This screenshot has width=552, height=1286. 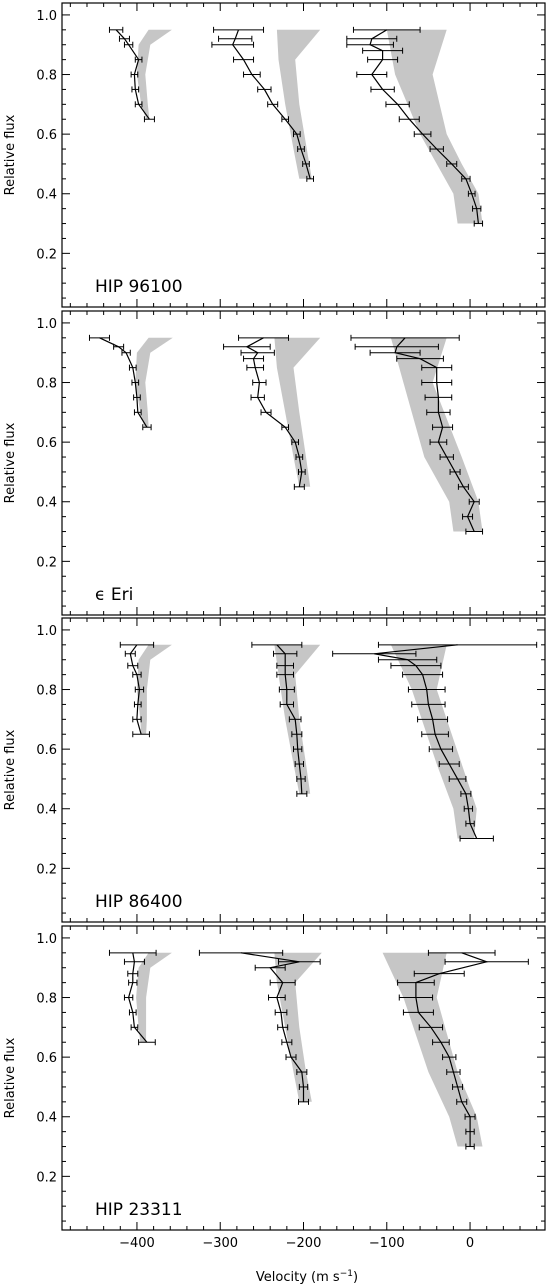 I want to click on y-tick-label: 0.2, so click(x=46, y=869).